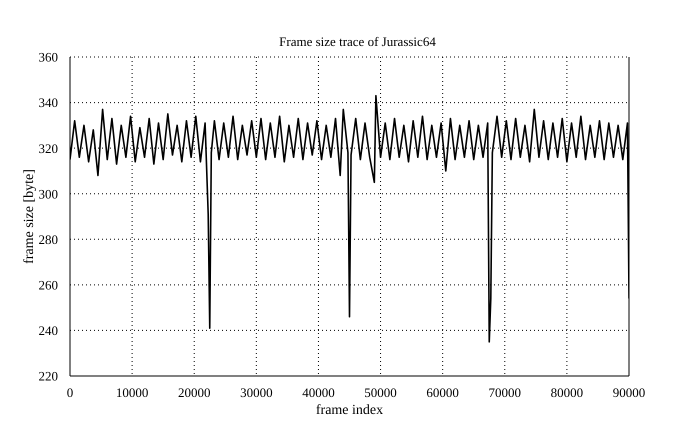  Describe the element at coordinates (357, 42) in the screenshot. I see `chart-title: Frame size trace of Jurassic64` at that location.